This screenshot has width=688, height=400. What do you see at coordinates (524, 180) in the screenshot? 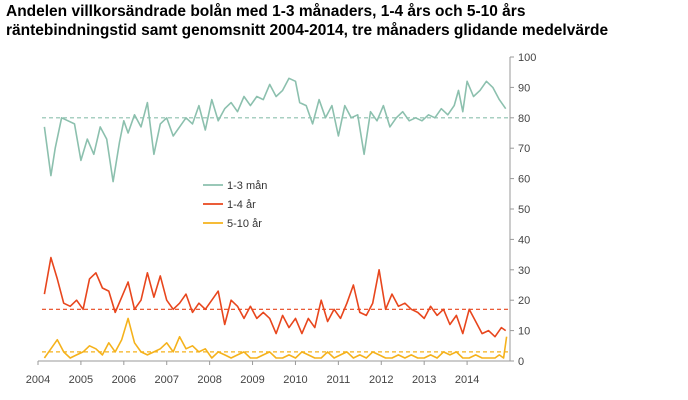
I see `y-tick-label: 60` at bounding box center [524, 180].